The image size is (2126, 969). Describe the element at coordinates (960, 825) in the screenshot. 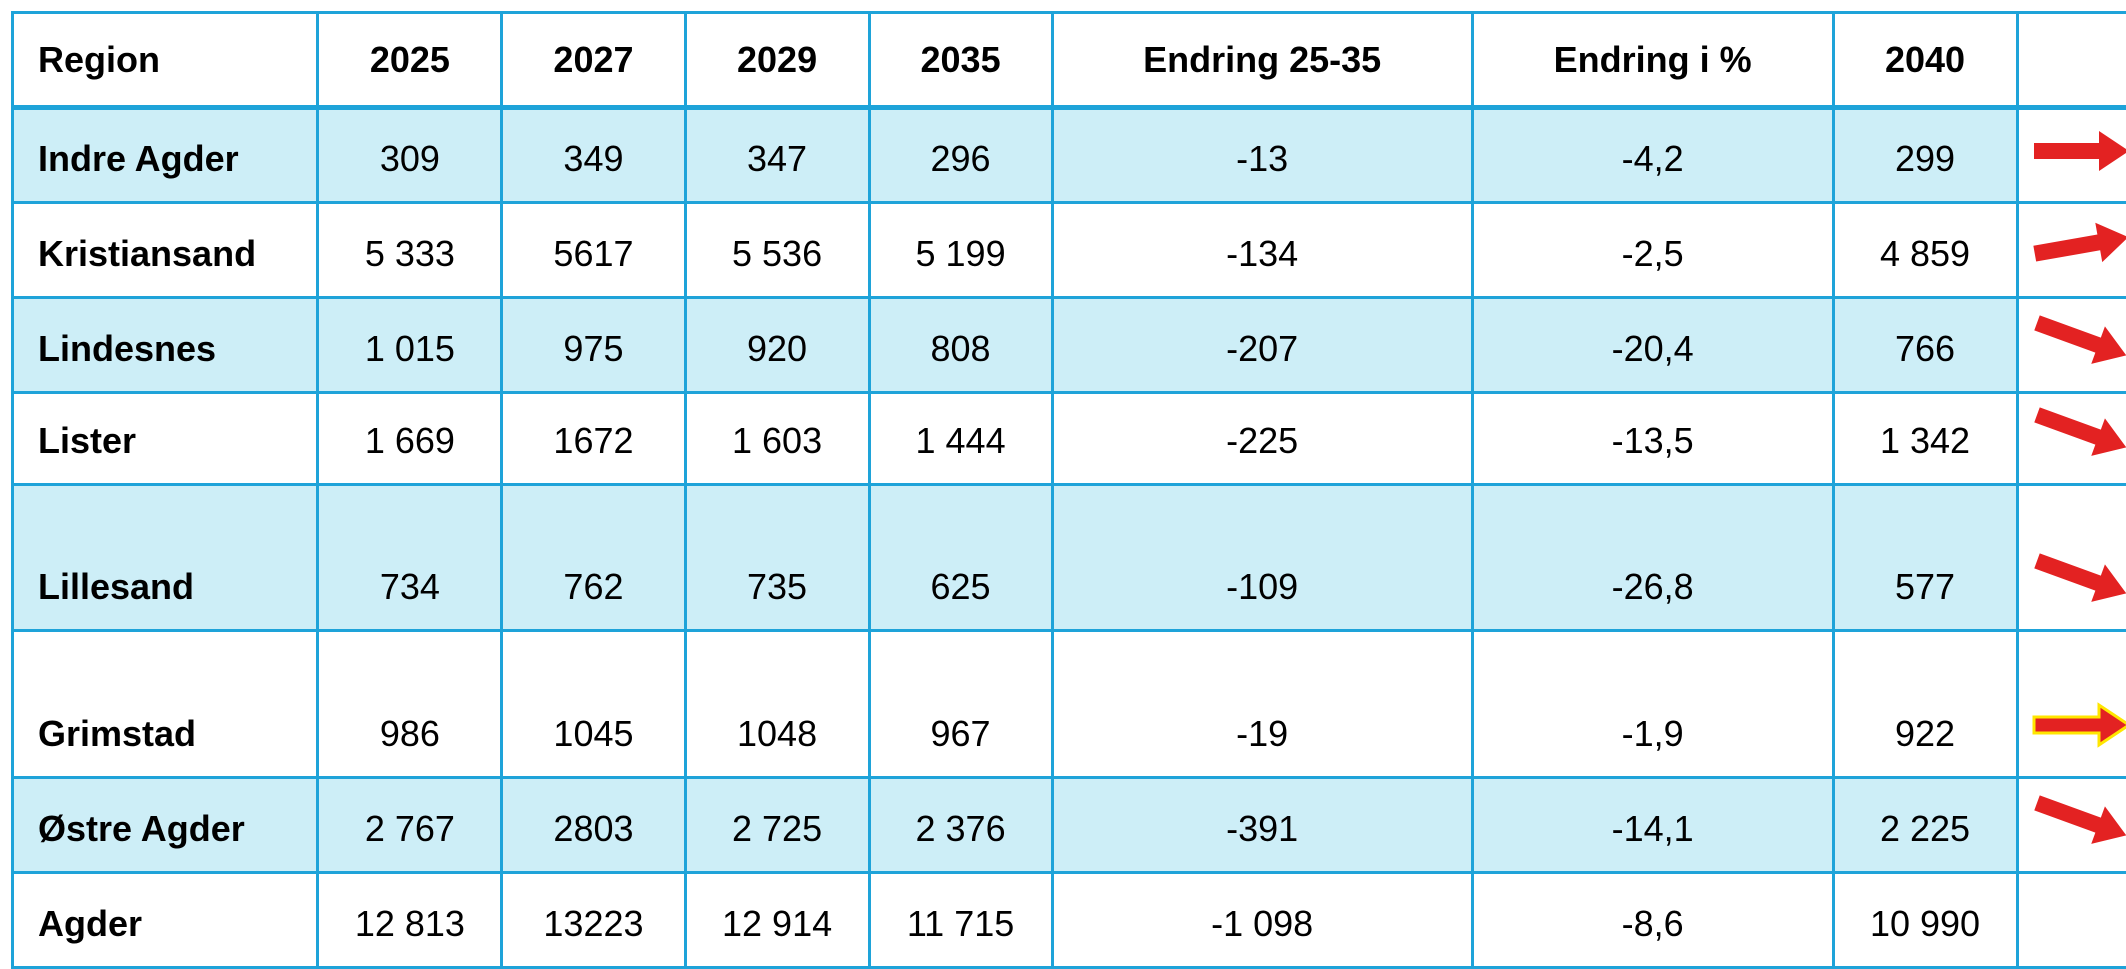

I see `cell: 2 376` at that location.